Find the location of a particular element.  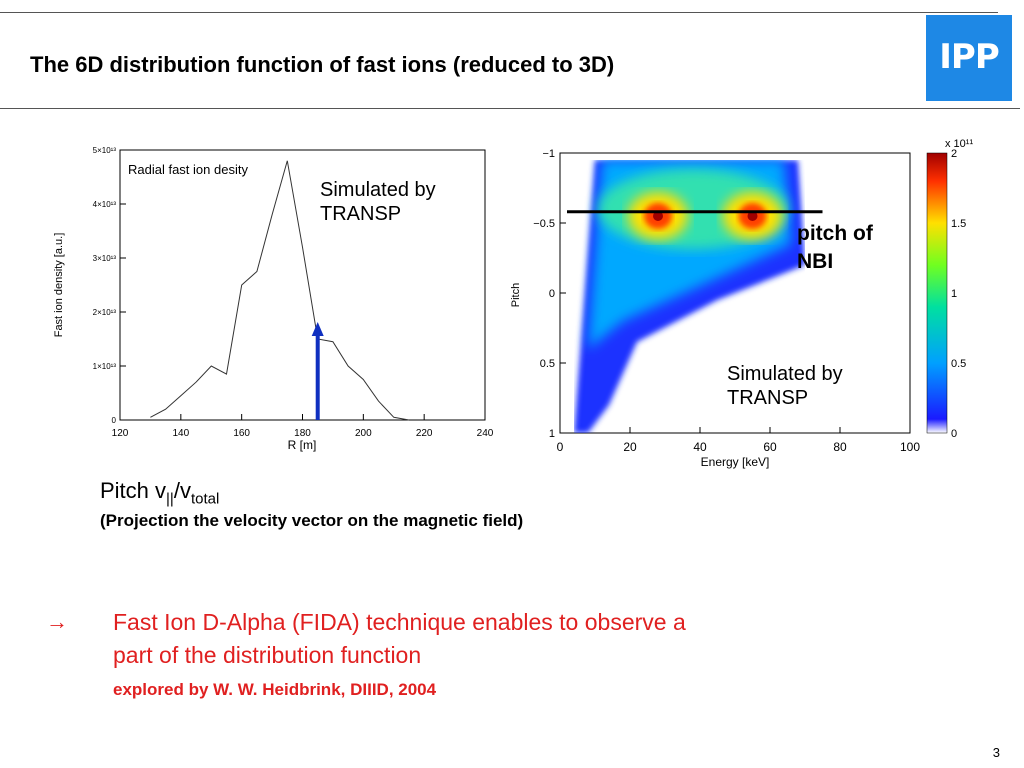

left-xlabel: R [m] is located at coordinates (302, 445).